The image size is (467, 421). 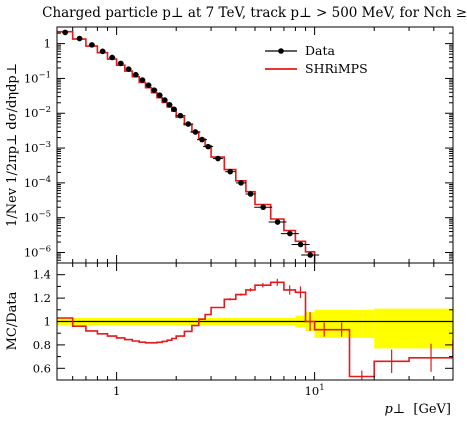 I want to click on x-axis-unit: [GeV], so click(x=432, y=409).